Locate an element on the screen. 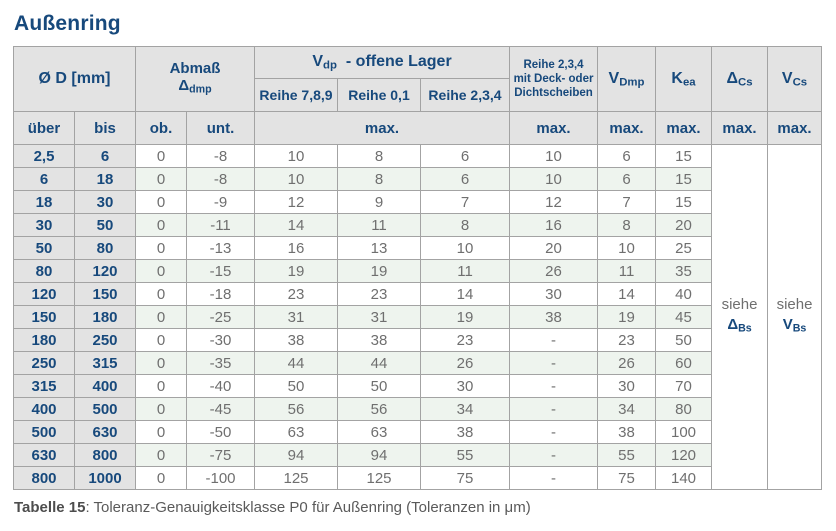  header-bis: bis is located at coordinates (105, 128).